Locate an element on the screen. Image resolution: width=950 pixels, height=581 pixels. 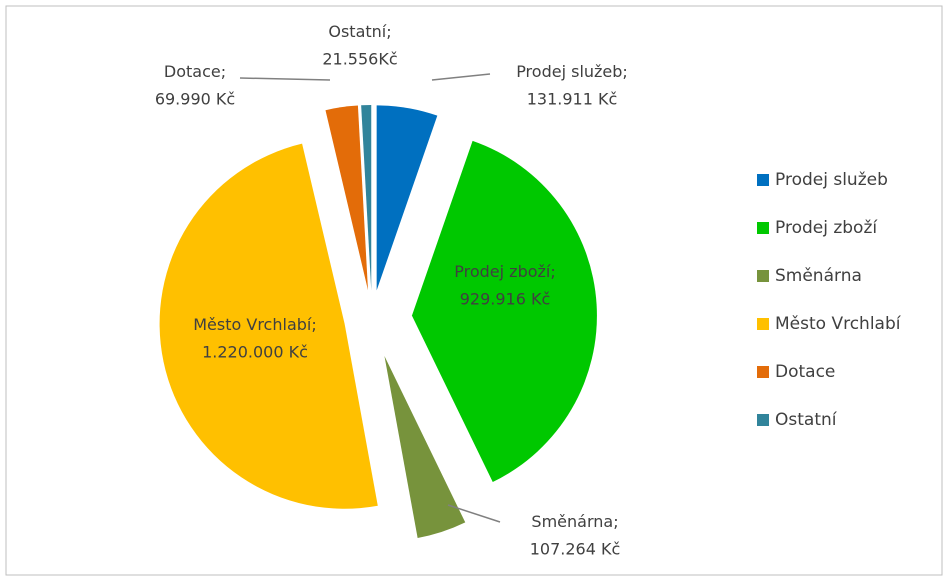
legend-label: Ostatní is located at coordinates (806, 420).